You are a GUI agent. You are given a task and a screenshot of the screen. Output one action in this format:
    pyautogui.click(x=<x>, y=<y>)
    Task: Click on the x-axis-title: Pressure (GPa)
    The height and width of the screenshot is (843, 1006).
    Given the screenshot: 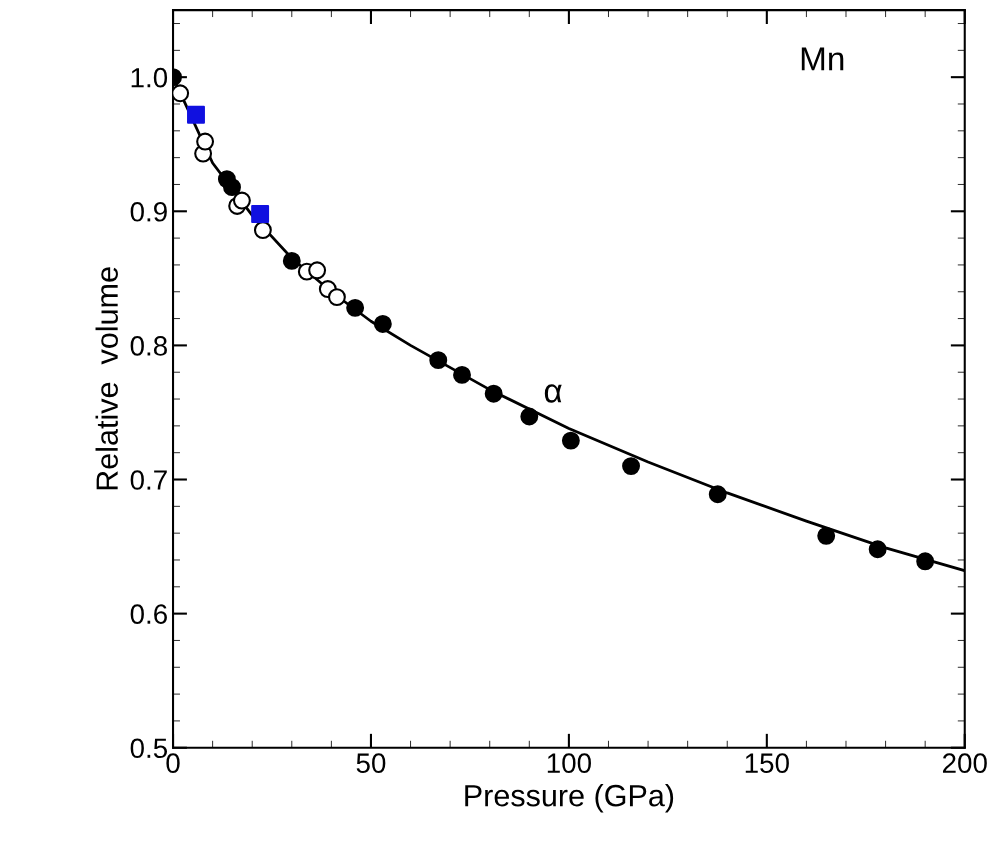 What is the action you would take?
    pyautogui.click(x=569, y=798)
    